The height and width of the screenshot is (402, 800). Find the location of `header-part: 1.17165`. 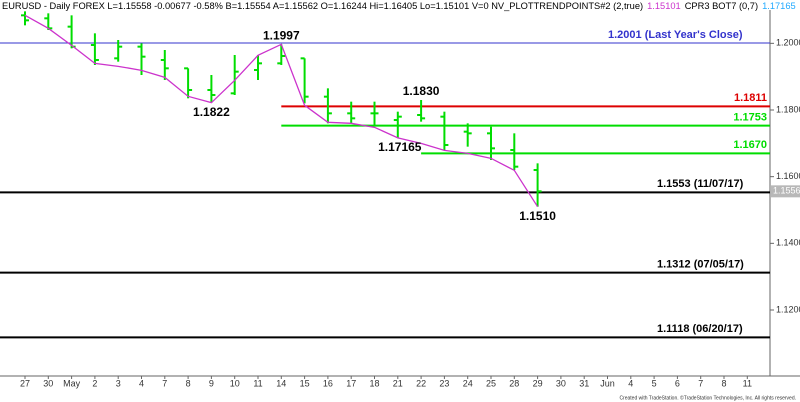

header-part: 1.17165 is located at coordinates (779, 6).